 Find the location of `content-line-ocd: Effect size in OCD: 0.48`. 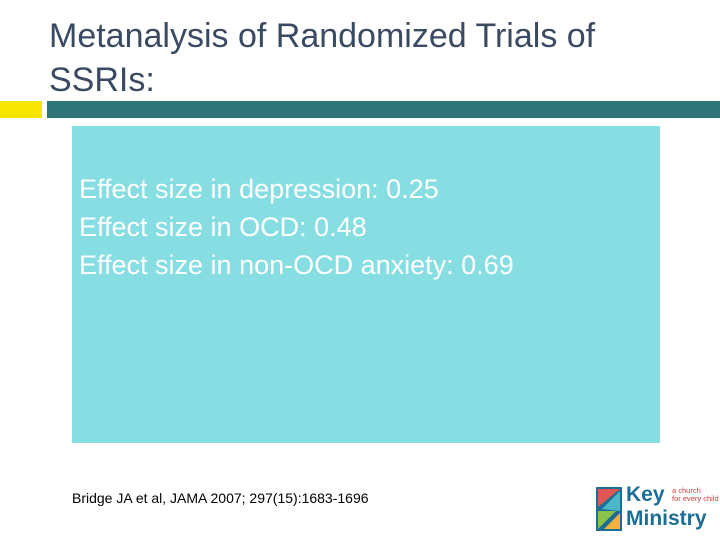

content-line-ocd: Effect size in OCD: 0.48 is located at coordinates (223, 227).